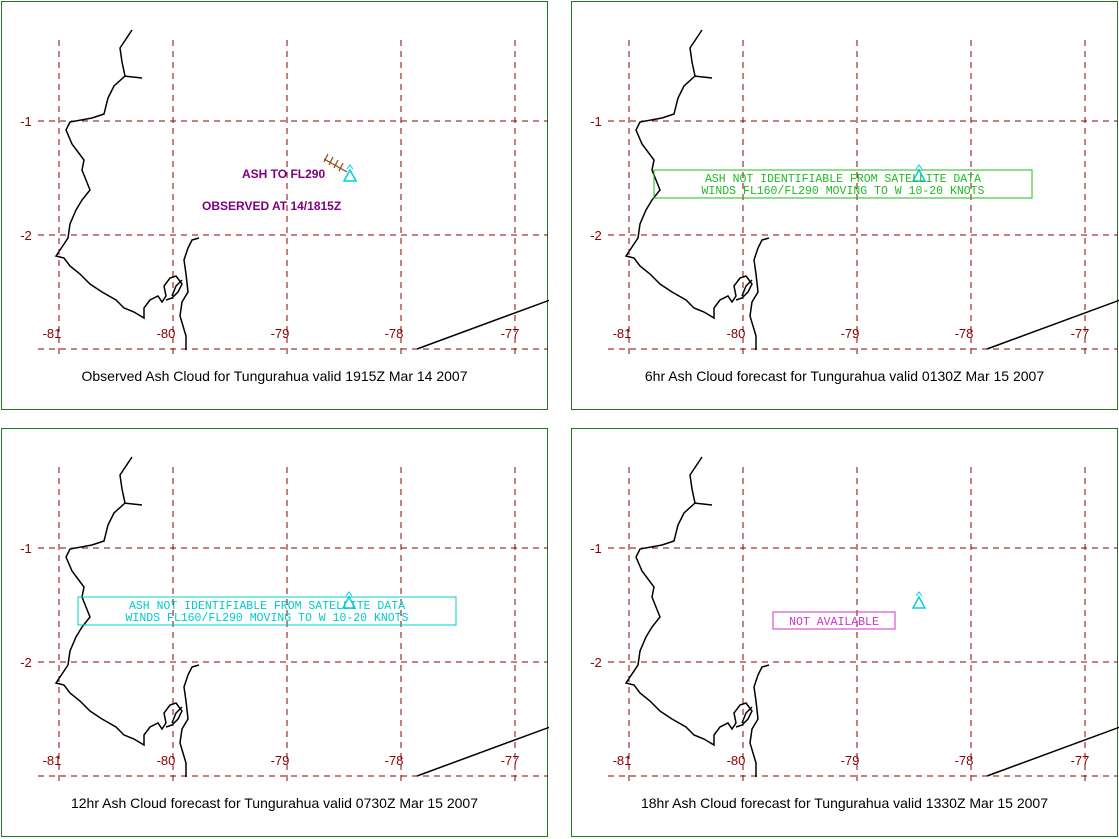 This screenshot has height=839, width=1119. Describe the element at coordinates (283, 174) in the screenshot. I see `ash-to-fl290-label: ASH TO FL290` at that location.